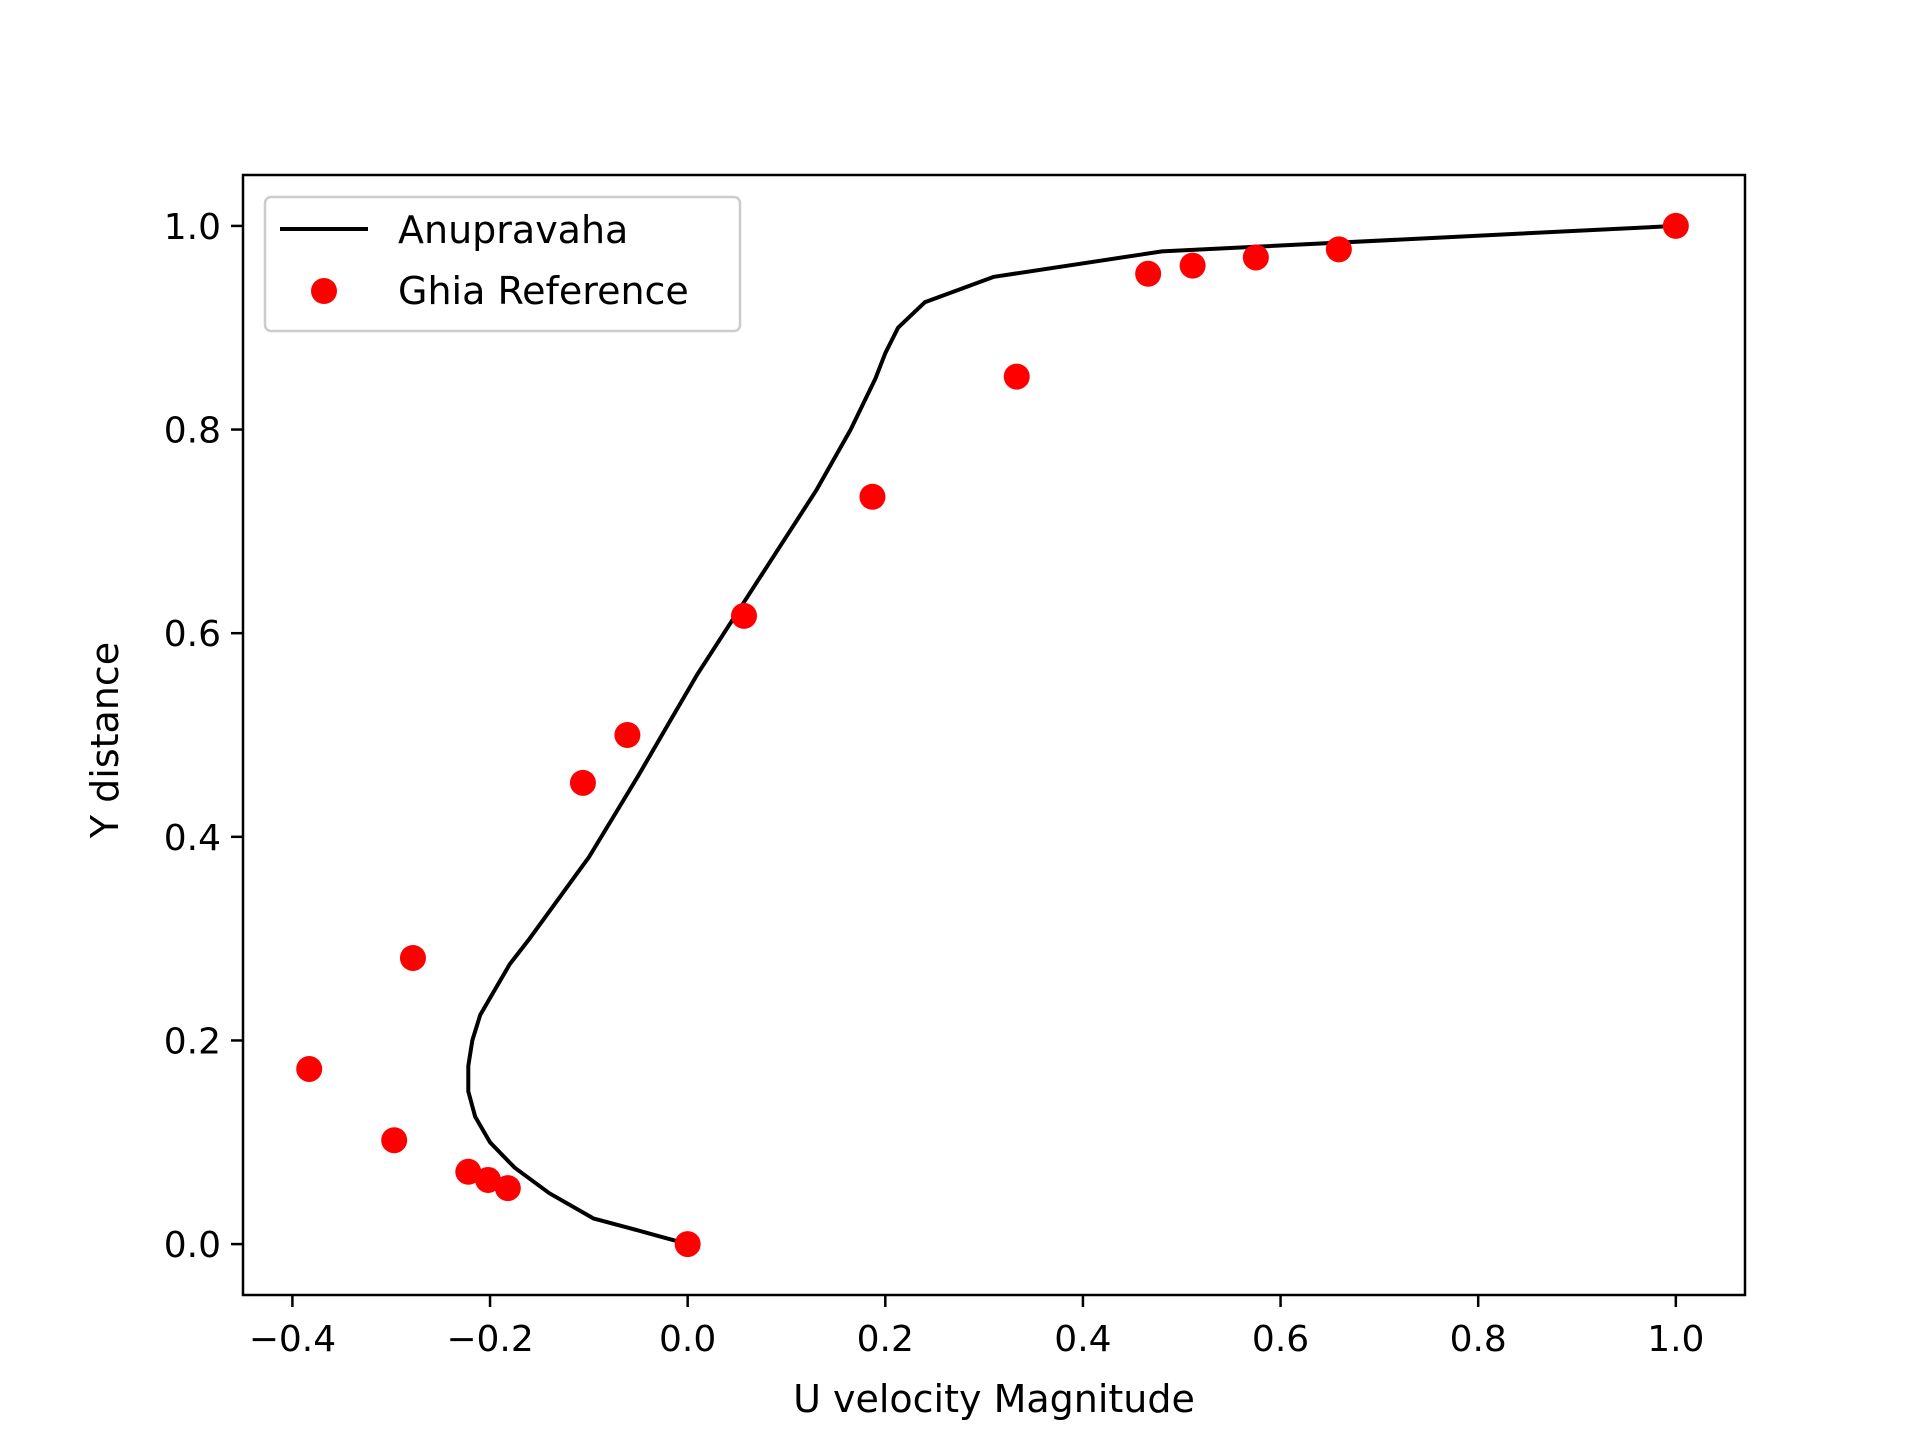  I want to click on y-tick-label: 0.8, so click(192, 431).